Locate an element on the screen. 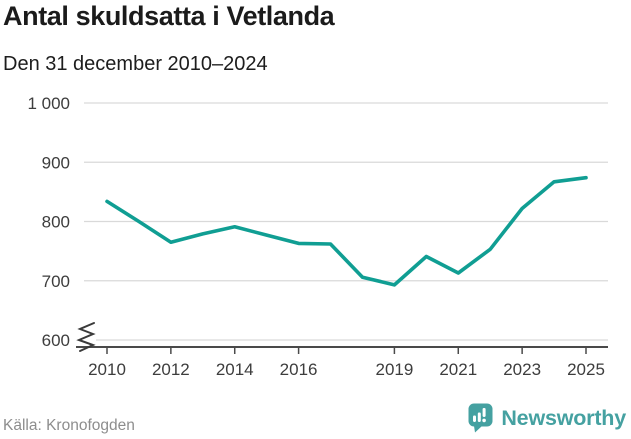  y-axis-break-icon is located at coordinates (86, 337).